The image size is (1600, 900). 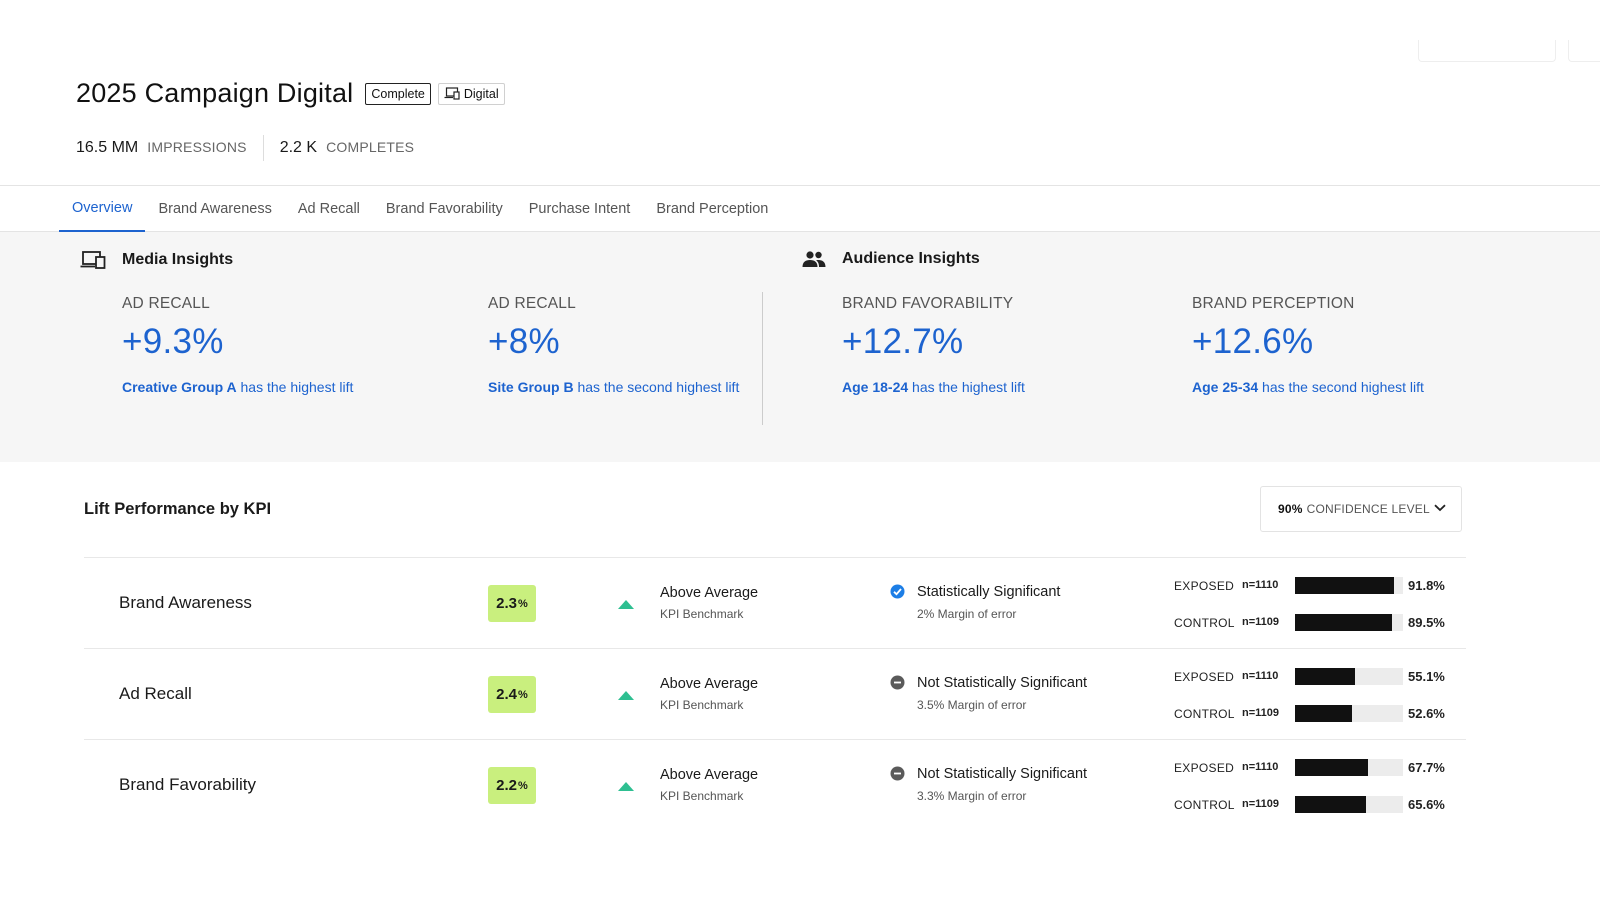 What do you see at coordinates (1426, 767) in the screenshot?
I see `bar-value: 67.7%` at bounding box center [1426, 767].